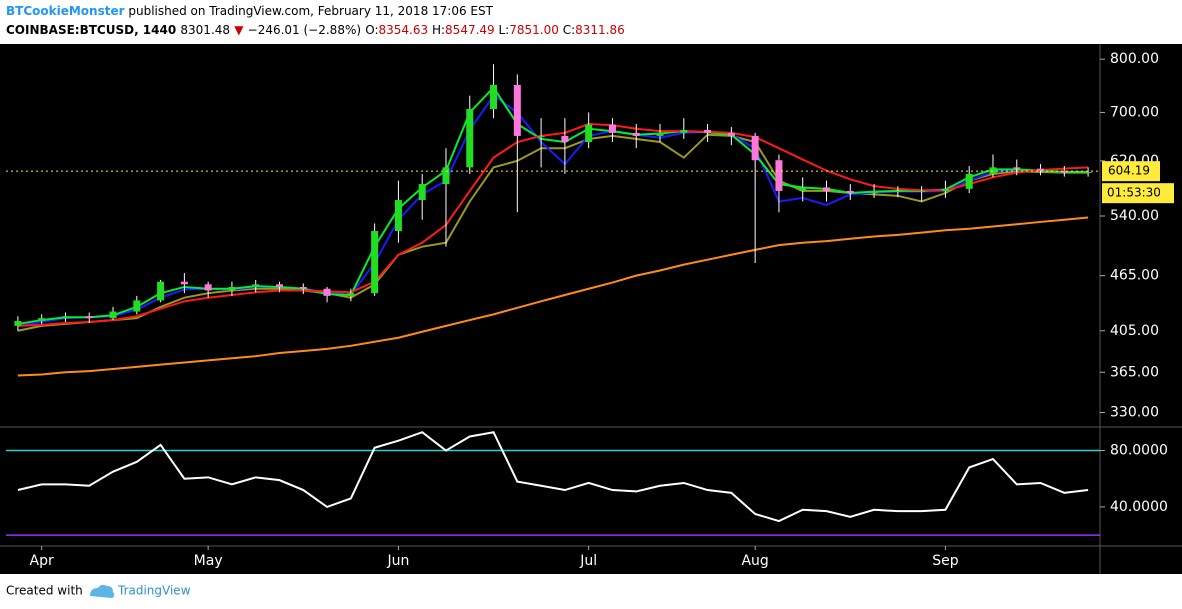 The width and height of the screenshot is (1182, 609). What do you see at coordinates (44, 591) in the screenshot?
I see `footer-created: Created with` at bounding box center [44, 591].